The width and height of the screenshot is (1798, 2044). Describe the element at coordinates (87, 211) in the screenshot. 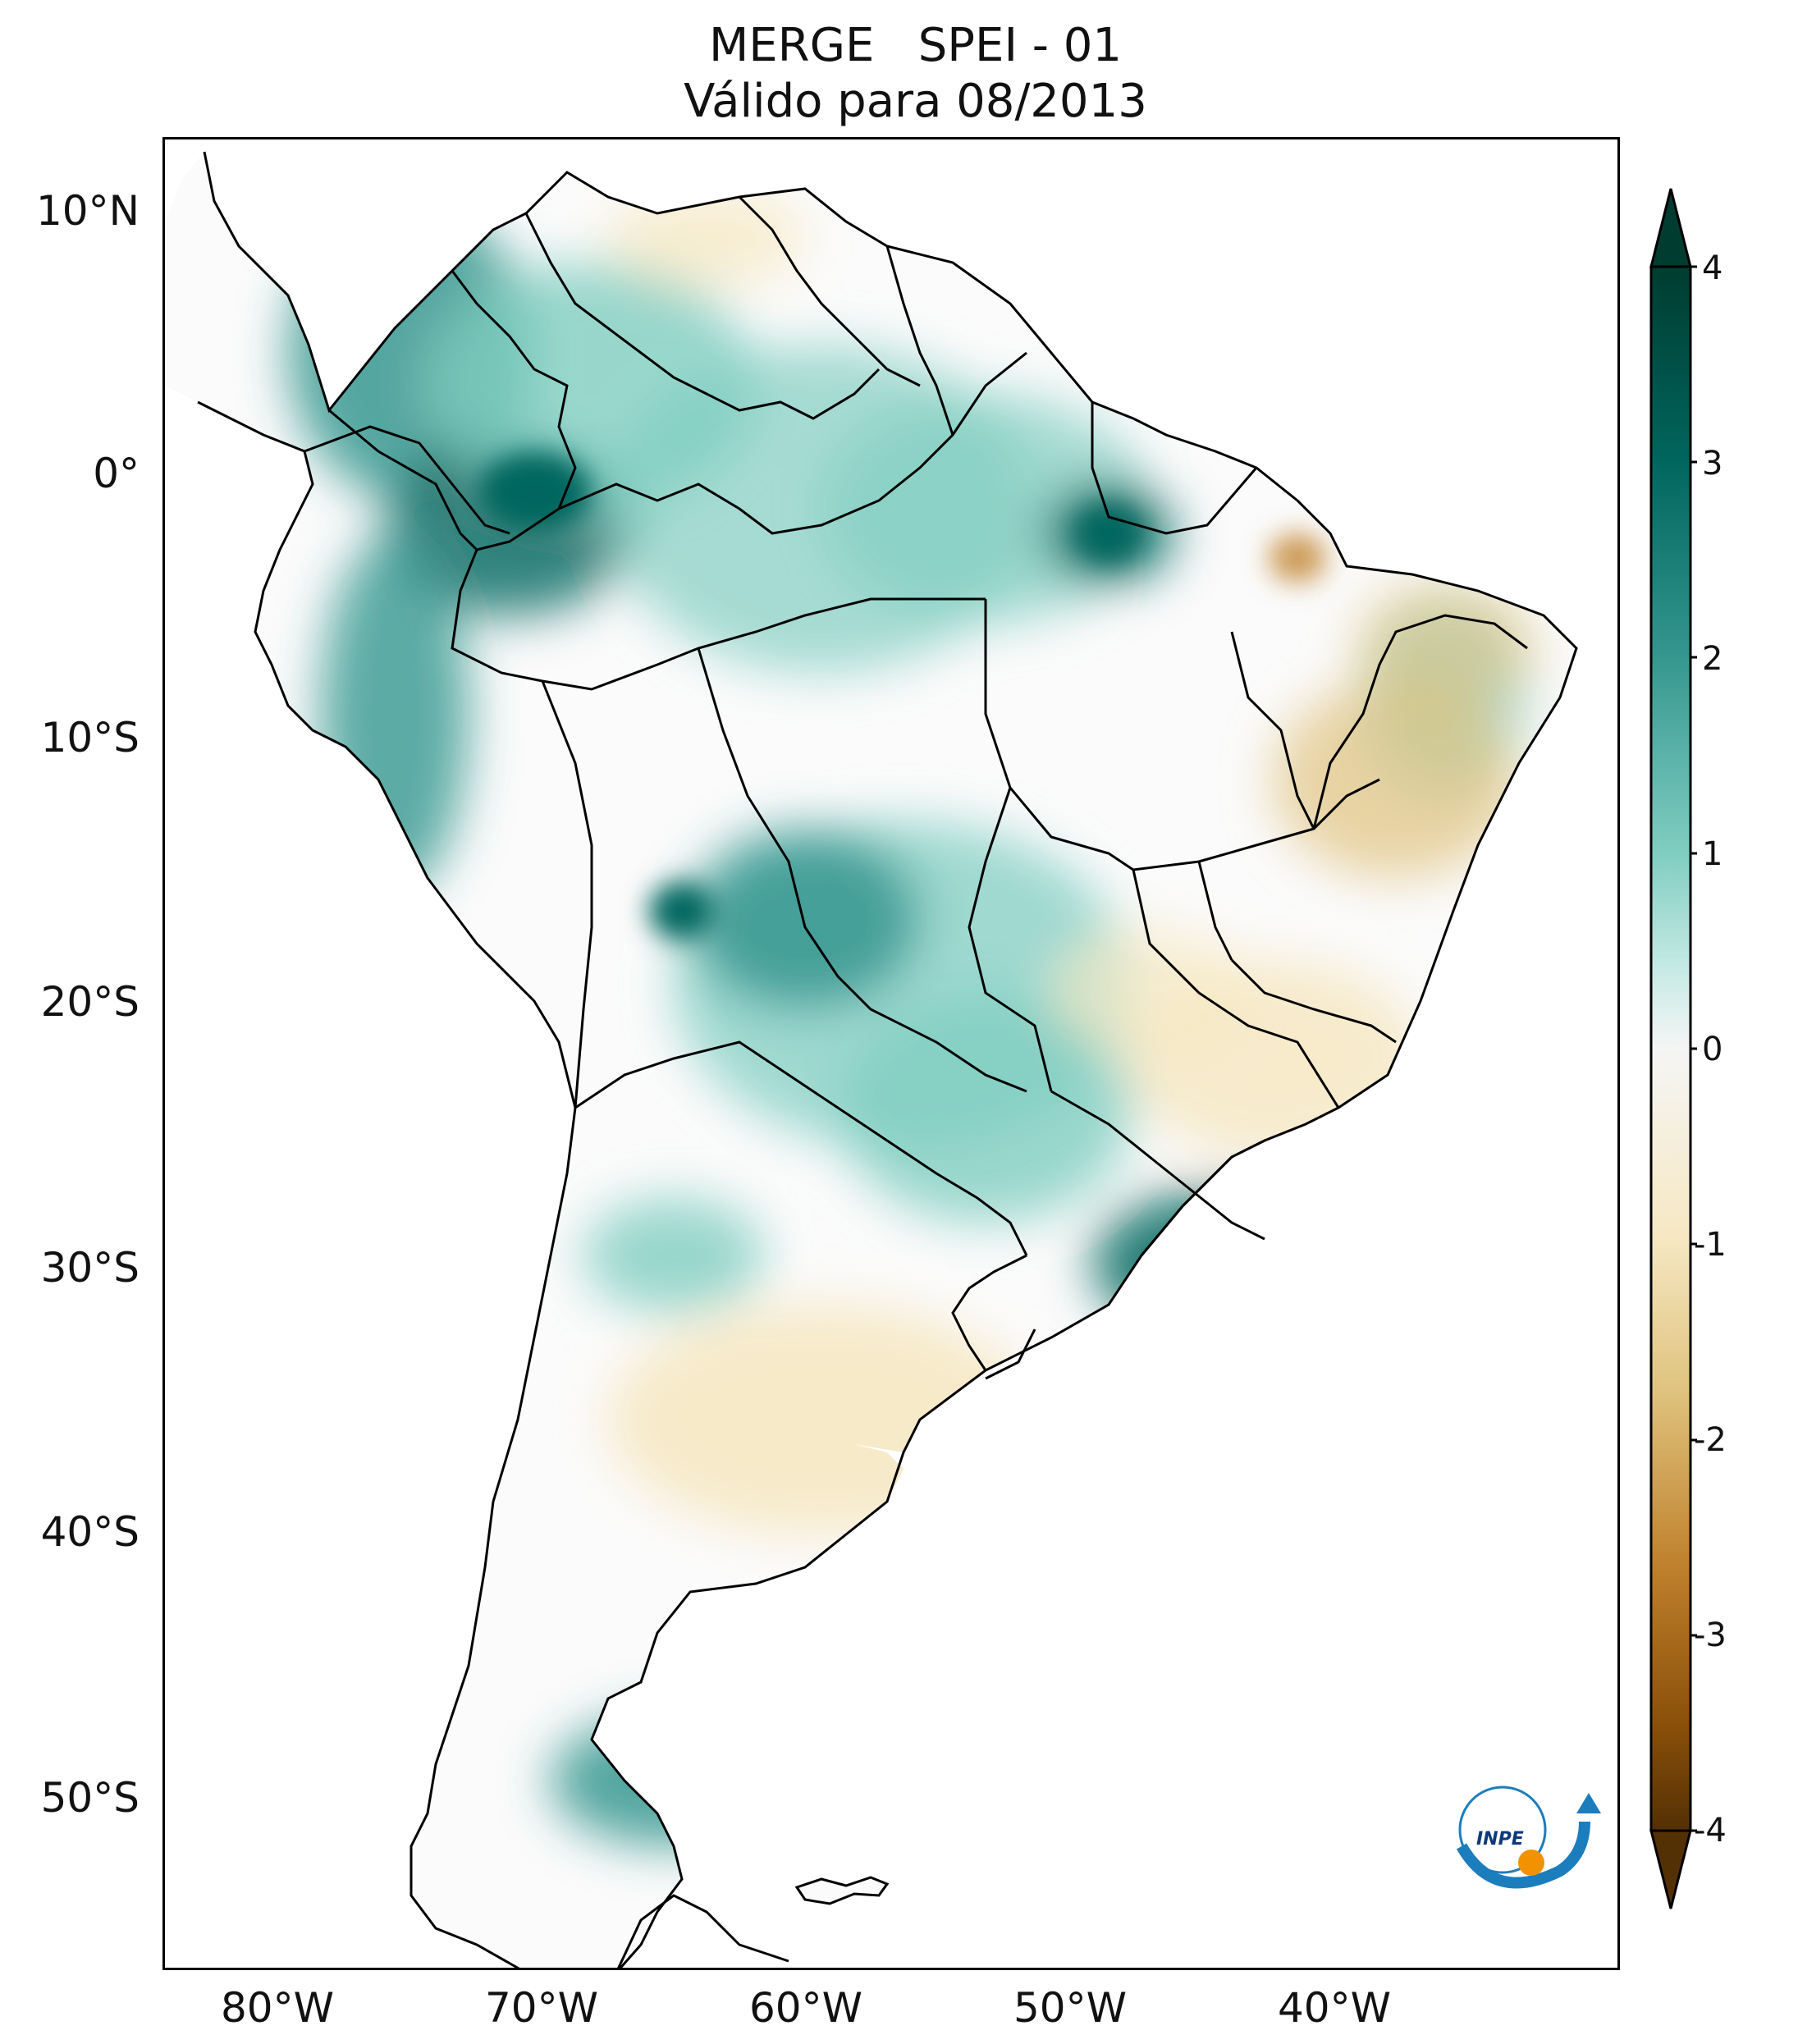

I see `lat-label-10n: 10°N` at that location.